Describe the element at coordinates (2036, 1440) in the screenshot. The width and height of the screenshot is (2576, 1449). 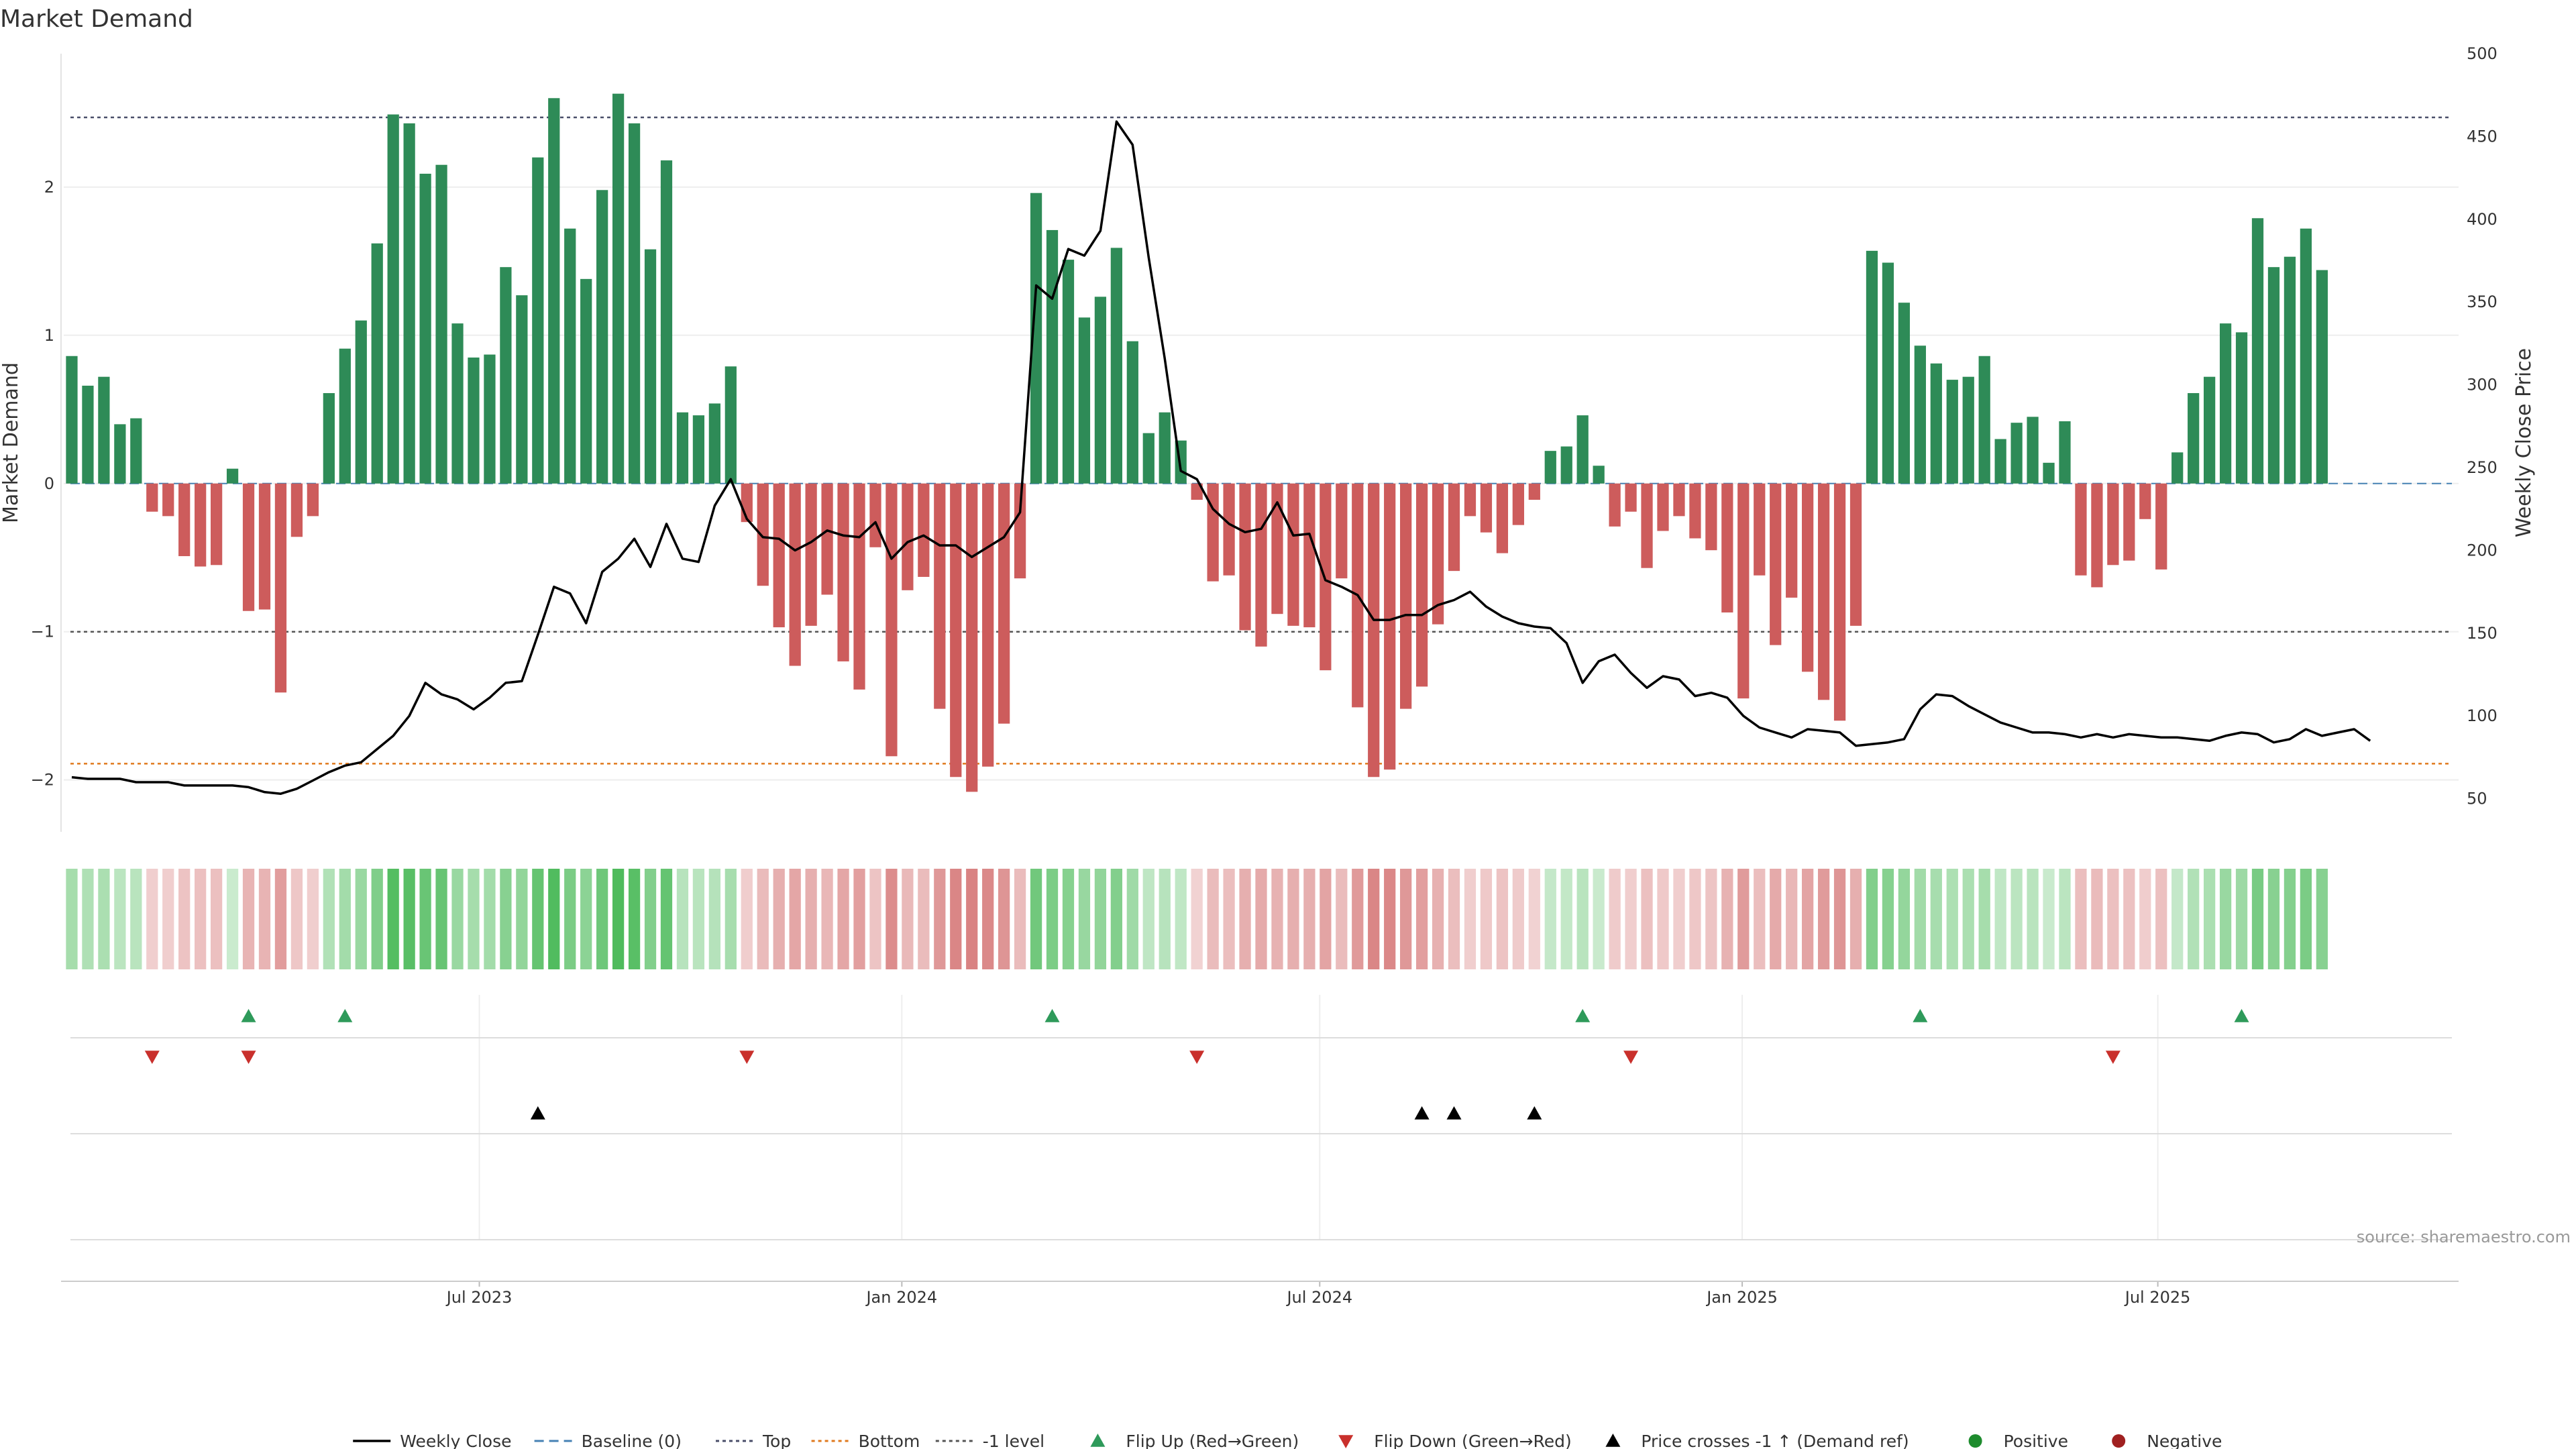
I see `legend-label: Positive` at that location.